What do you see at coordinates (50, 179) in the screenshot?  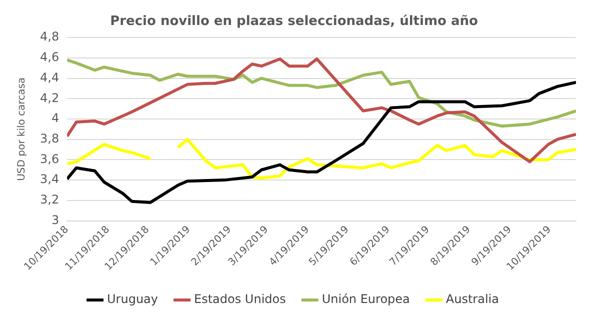 I see `y-tick-label: 3,4` at bounding box center [50, 179].